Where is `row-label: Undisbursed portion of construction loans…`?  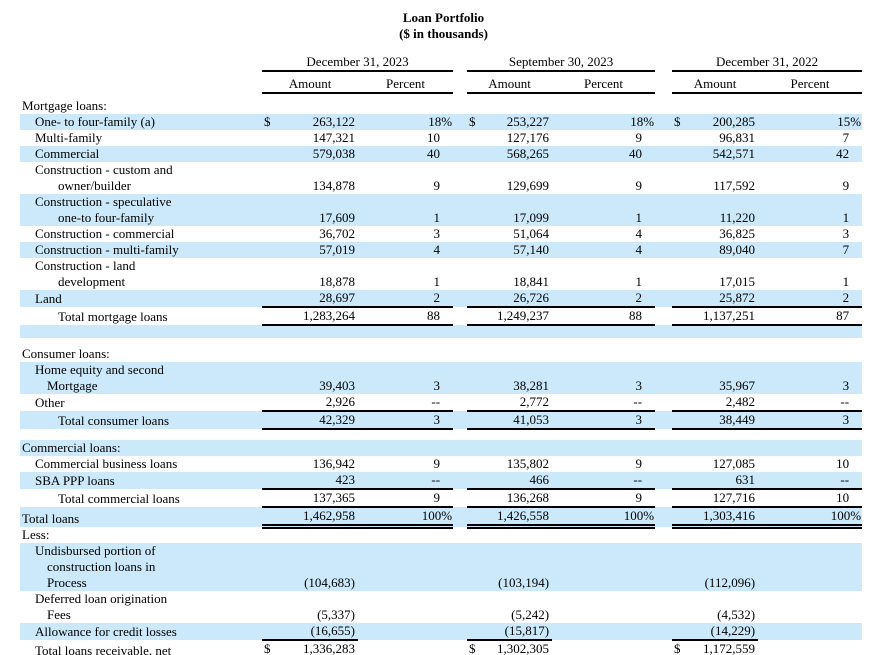 row-label: Undisbursed portion of construction loans… is located at coordinates (141, 566).